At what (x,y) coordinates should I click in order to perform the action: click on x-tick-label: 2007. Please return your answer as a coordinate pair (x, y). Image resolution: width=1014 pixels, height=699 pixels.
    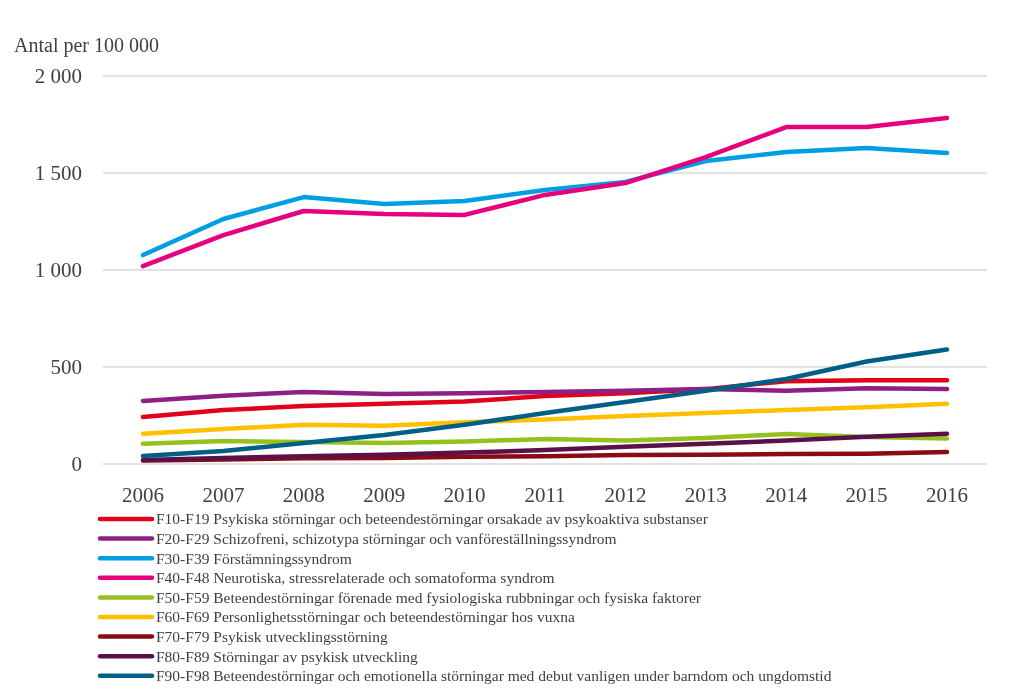
    Looking at the image, I should click on (223, 495).